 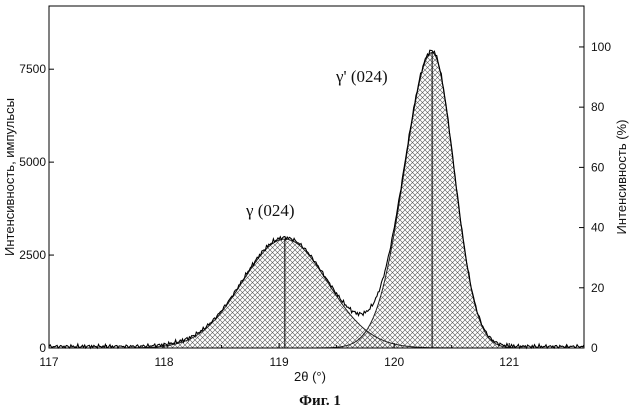 I want to click on y-left-tick-label: 5000, so click(x=32, y=162).